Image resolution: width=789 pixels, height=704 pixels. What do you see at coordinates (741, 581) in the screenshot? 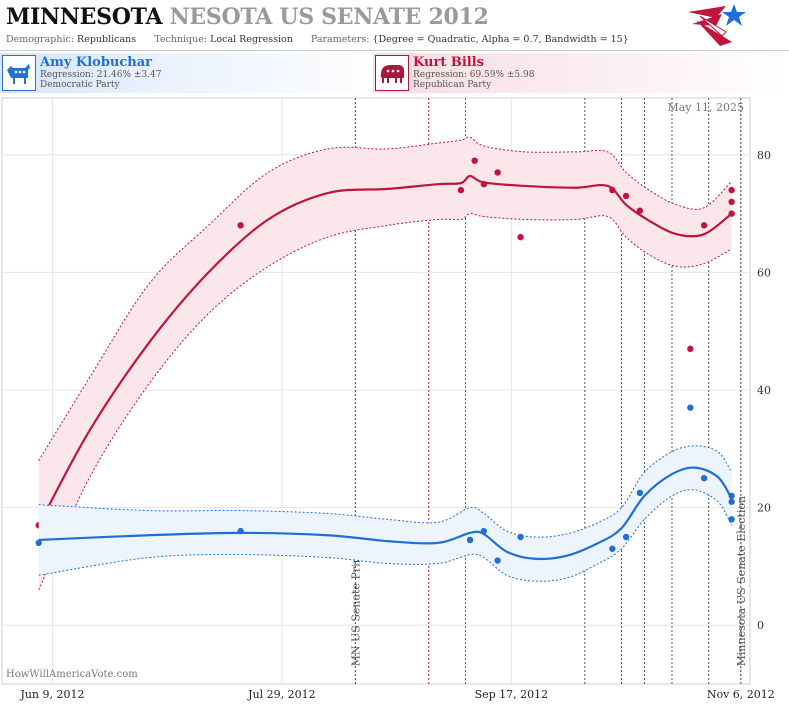
I see `event-label: Minnesota US Senate Election` at bounding box center [741, 581].